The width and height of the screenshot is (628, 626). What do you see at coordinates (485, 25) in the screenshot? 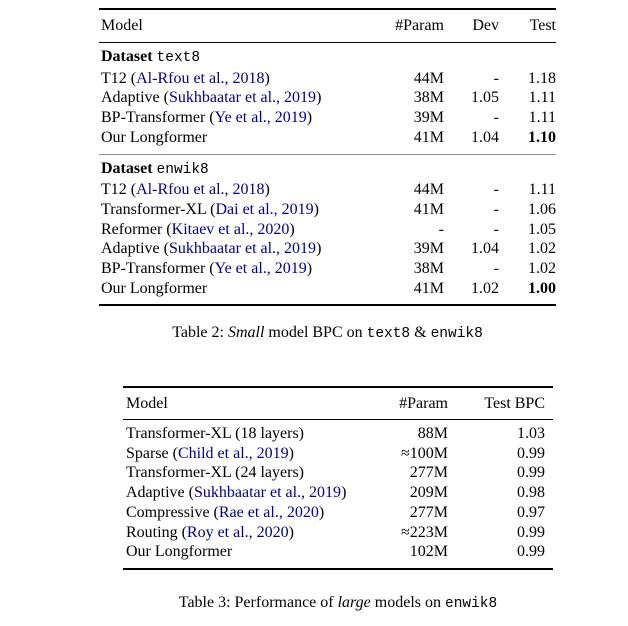
I see `column-header-dev: Dev` at bounding box center [485, 25].